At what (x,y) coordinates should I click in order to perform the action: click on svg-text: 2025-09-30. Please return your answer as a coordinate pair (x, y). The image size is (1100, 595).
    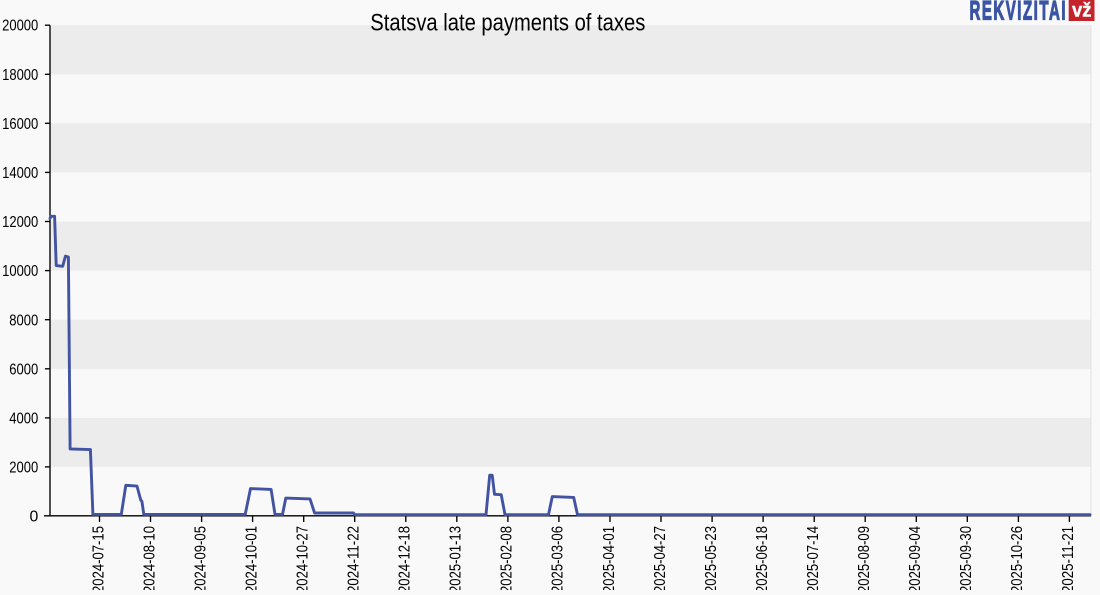
    Looking at the image, I should click on (966, 558).